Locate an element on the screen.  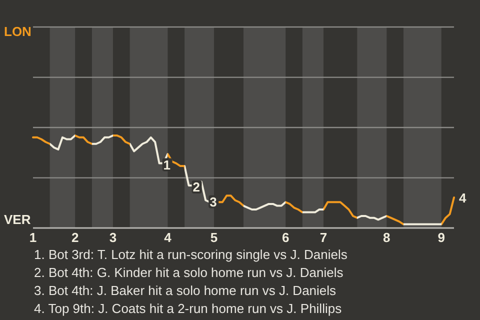
text: 4 is located at coordinates (463, 198).